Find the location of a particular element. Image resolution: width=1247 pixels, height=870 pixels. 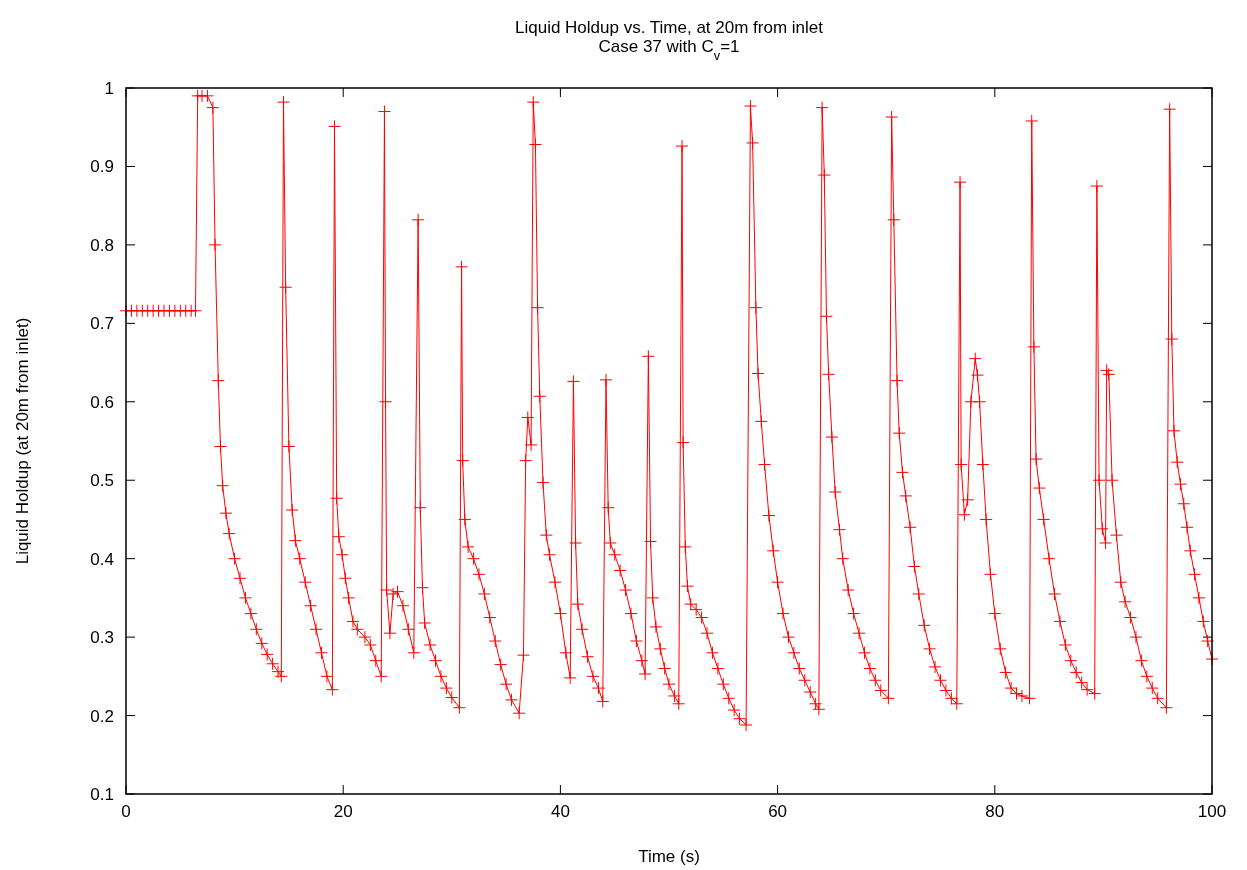

chart-title: Liquid Holdup vs. Time, at 20m from inlet is located at coordinates (669, 27).